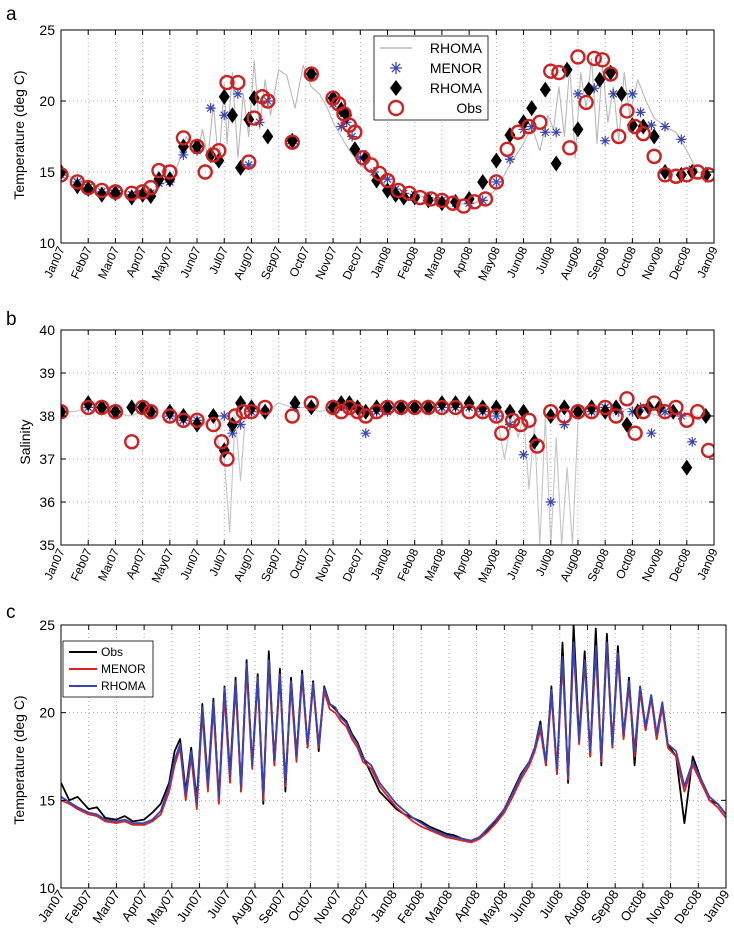  Describe the element at coordinates (11, 612) in the screenshot. I see `panel-letter-c: c` at that location.